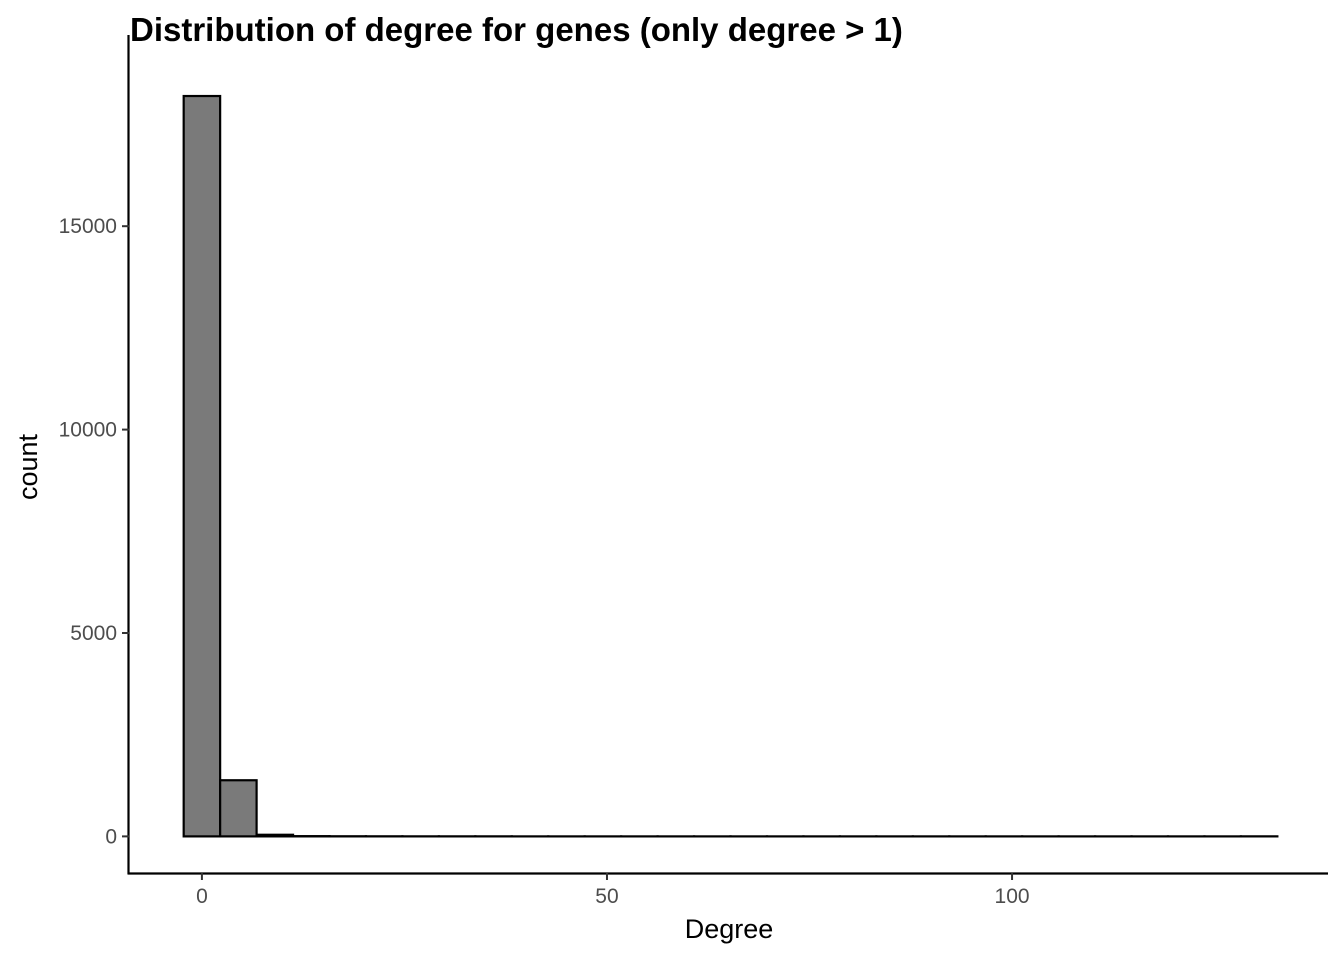 The image size is (1344, 960). Describe the element at coordinates (28, 466) in the screenshot. I see `y-axis-label: count` at that location.